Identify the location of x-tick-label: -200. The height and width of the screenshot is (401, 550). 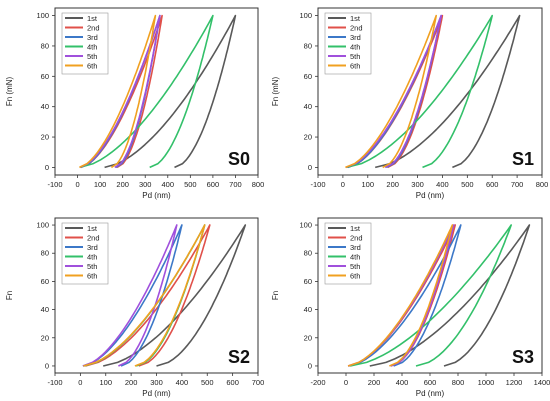
(317, 382).